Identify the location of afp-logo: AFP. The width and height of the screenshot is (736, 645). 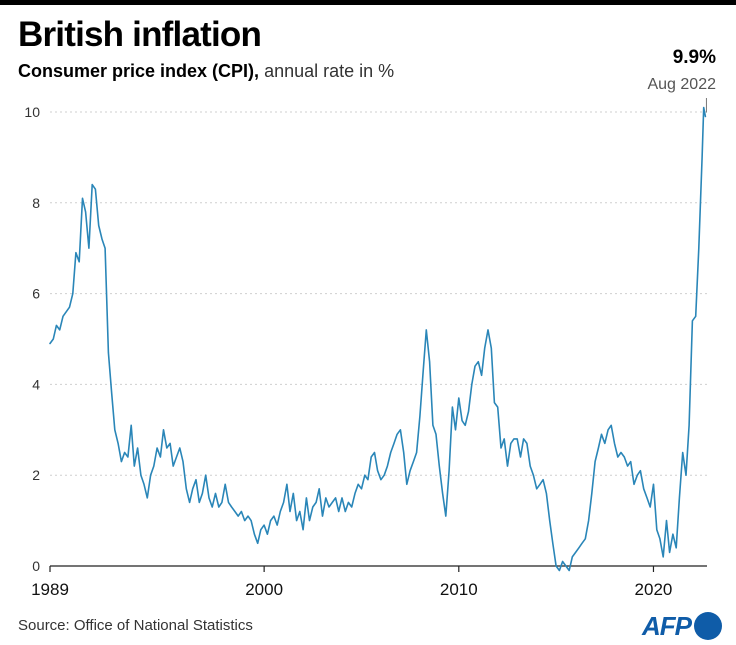
(682, 626).